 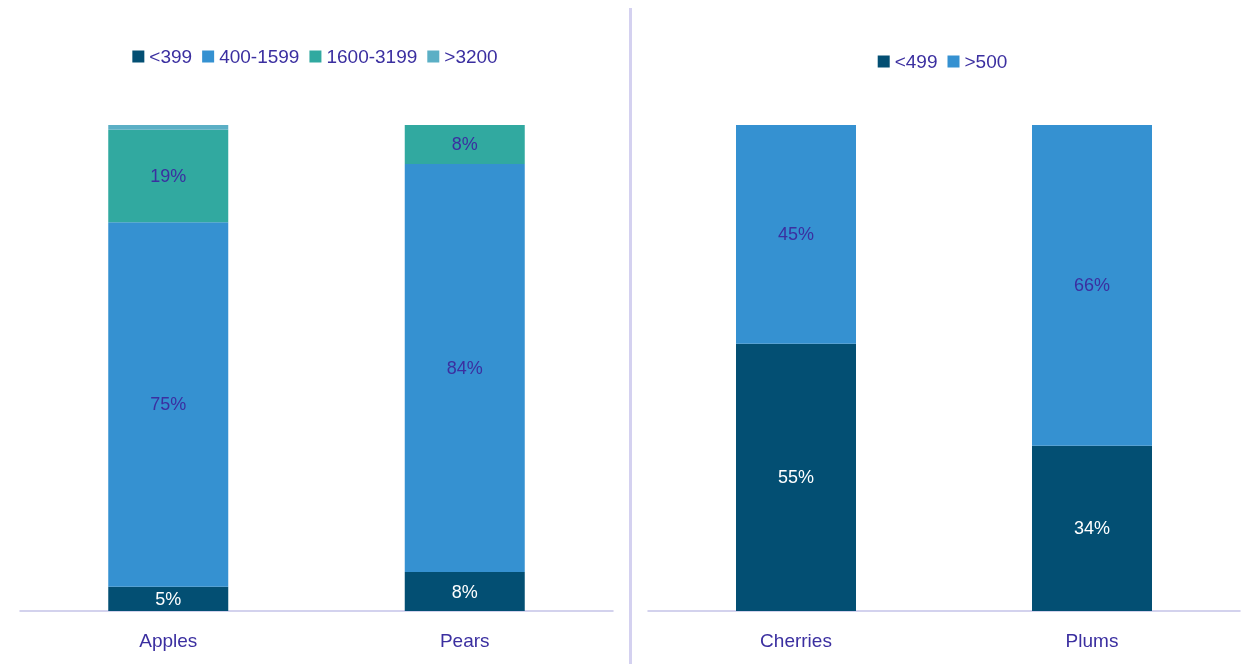 What do you see at coordinates (171, 56) in the screenshot?
I see `legend-label: <399` at bounding box center [171, 56].